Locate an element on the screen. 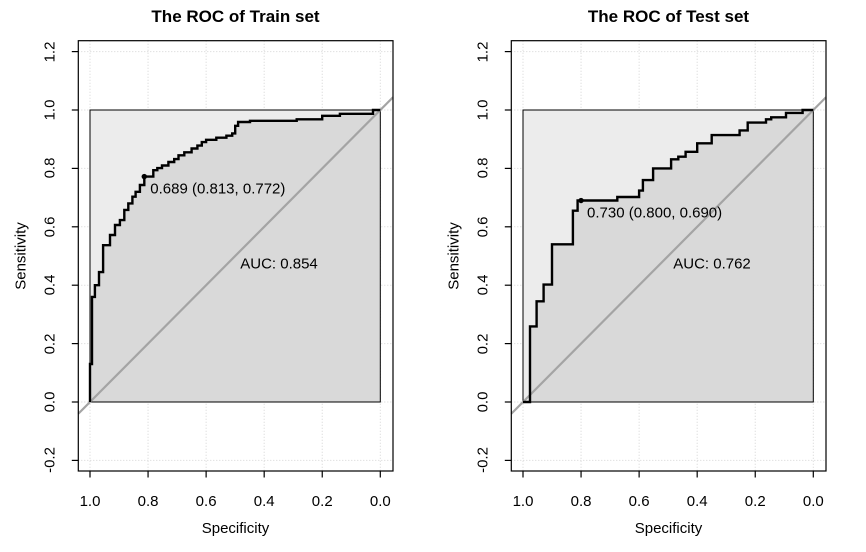  plot-title: The ROC of Train set is located at coordinates (235, 16).